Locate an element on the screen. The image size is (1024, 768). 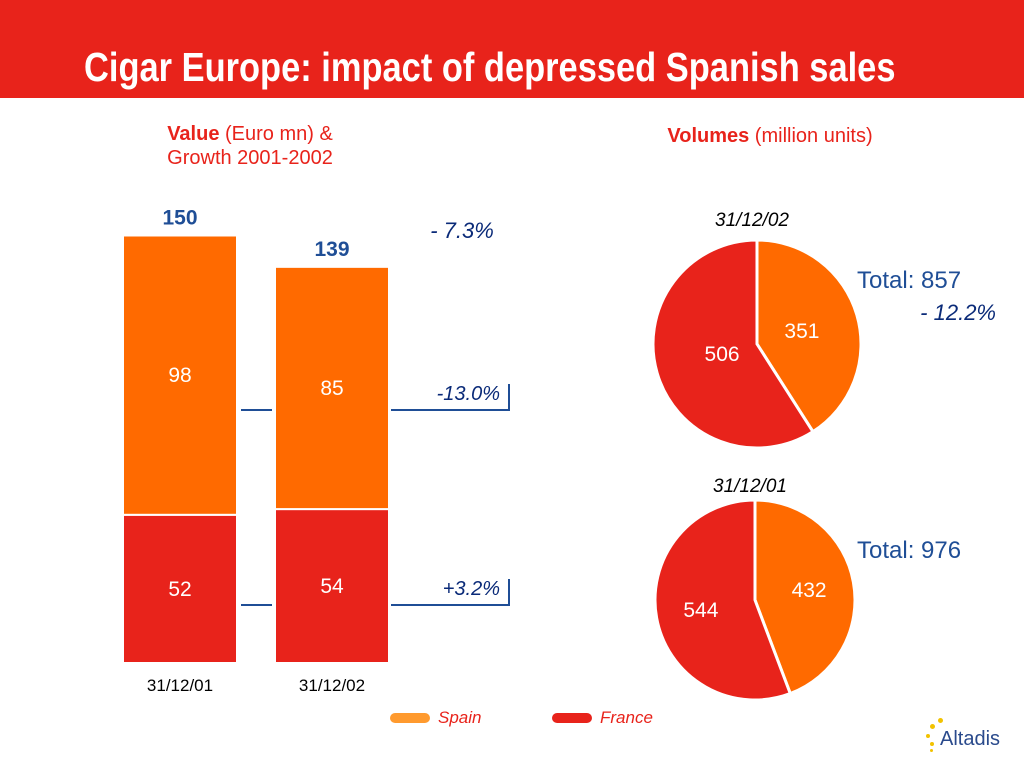
bar-label-france: 54 is located at coordinates (332, 586).